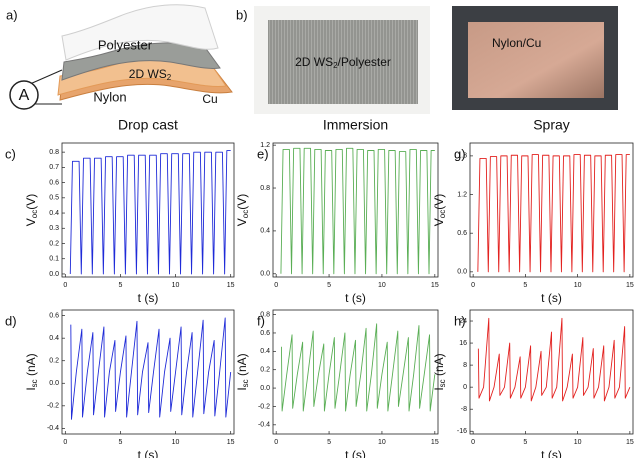 This screenshot has width=639, height=458. I want to click on y-tick-label: -8, so click(464, 409).